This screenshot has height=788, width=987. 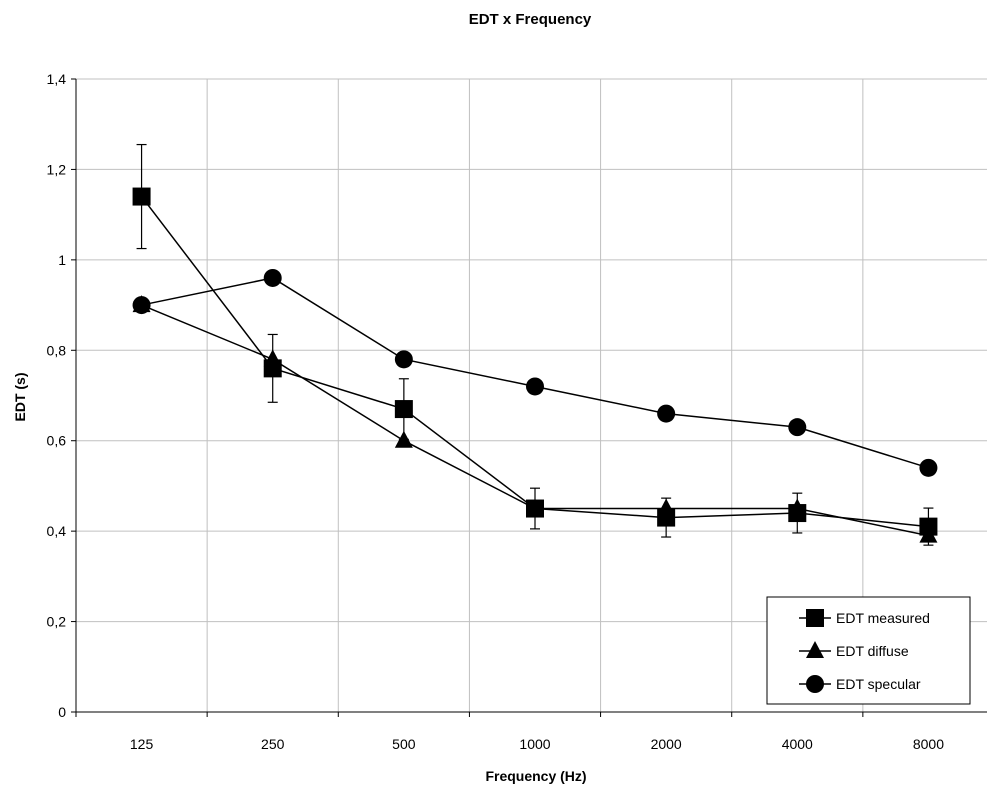 What do you see at coordinates (509, 732) in the screenshot?
I see `x-ticks: 125 250 500 1000 2000 4000 8000` at bounding box center [509, 732].